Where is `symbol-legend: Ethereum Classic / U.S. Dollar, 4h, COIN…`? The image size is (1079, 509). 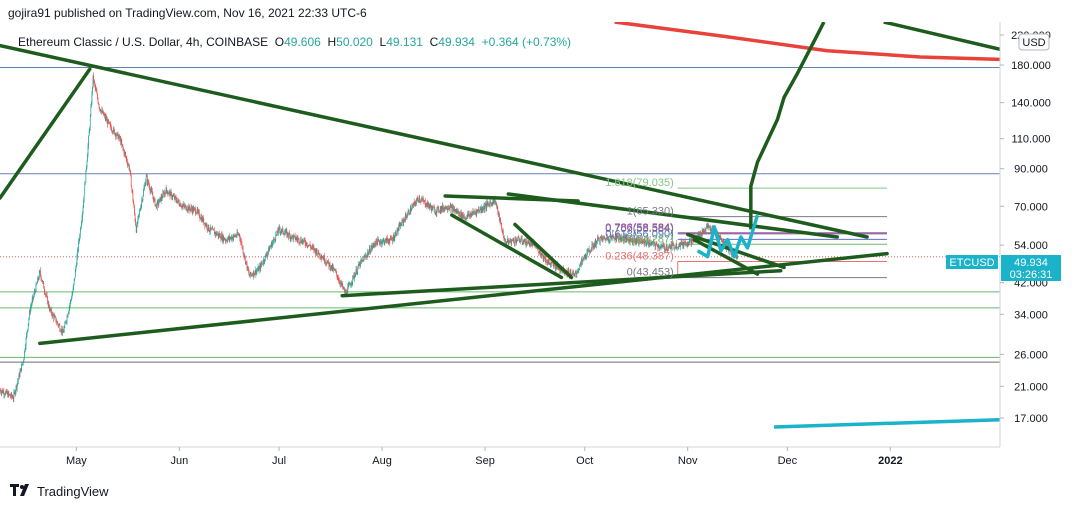 symbol-legend: Ethereum Classic / U.S. Dollar, 4h, COIN… is located at coordinates (294, 42).